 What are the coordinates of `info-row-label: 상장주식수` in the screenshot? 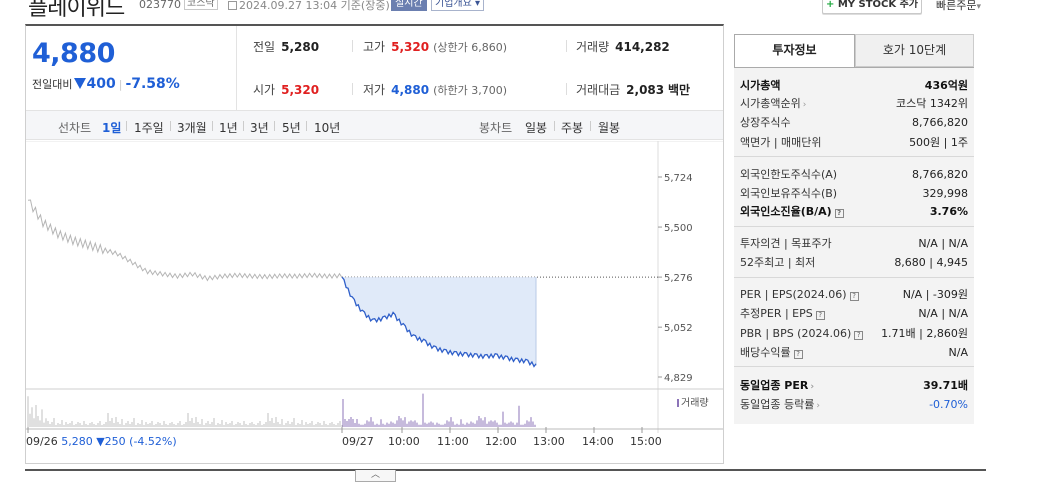 It's located at (765, 122).